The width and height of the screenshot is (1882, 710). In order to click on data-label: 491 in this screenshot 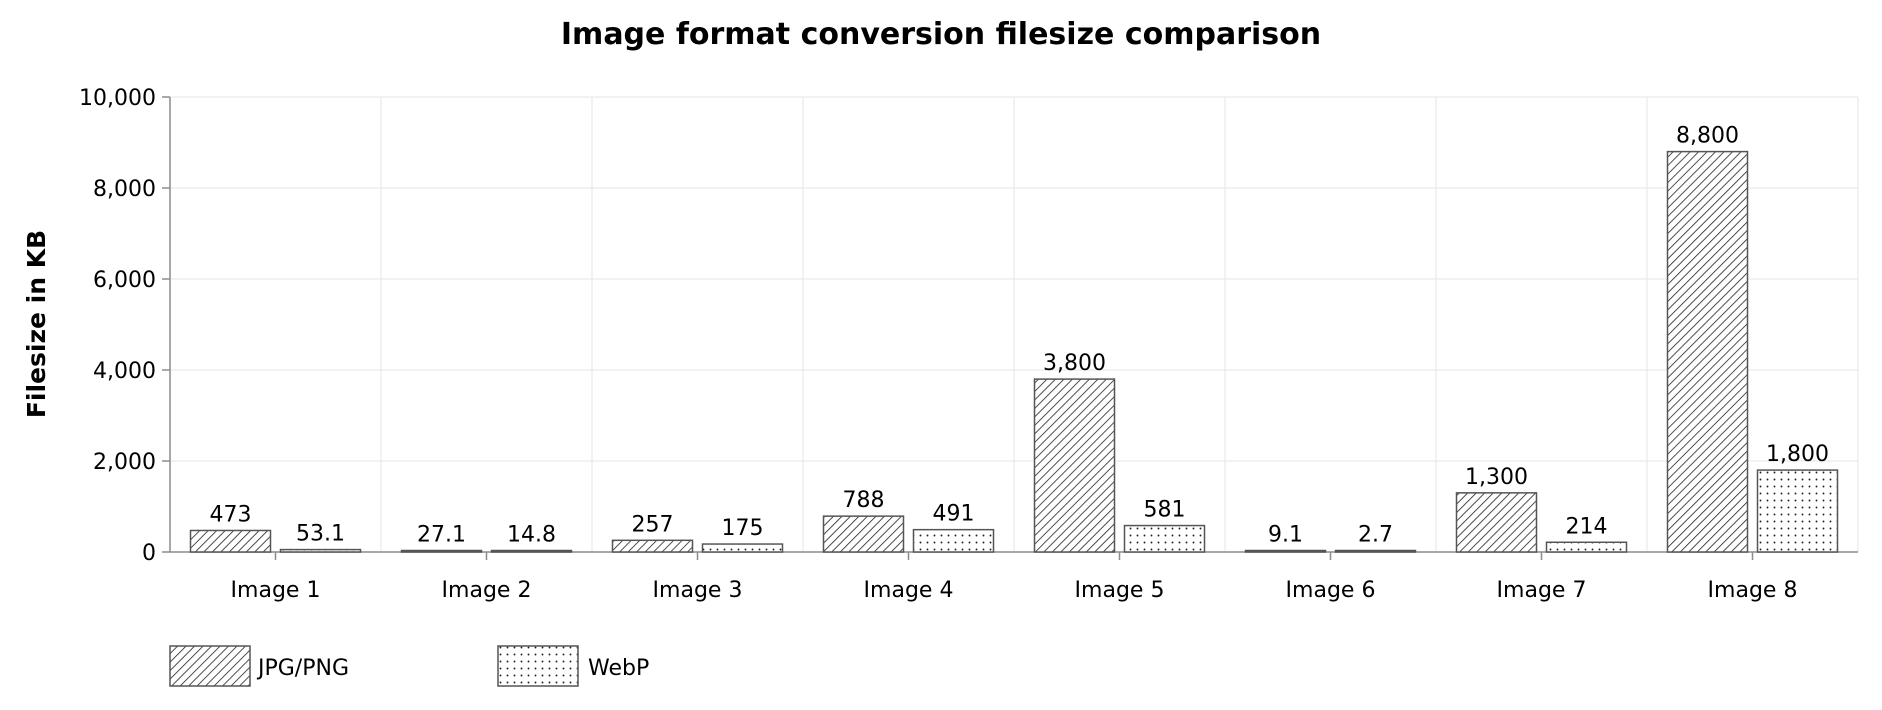, I will do `click(954, 514)`.